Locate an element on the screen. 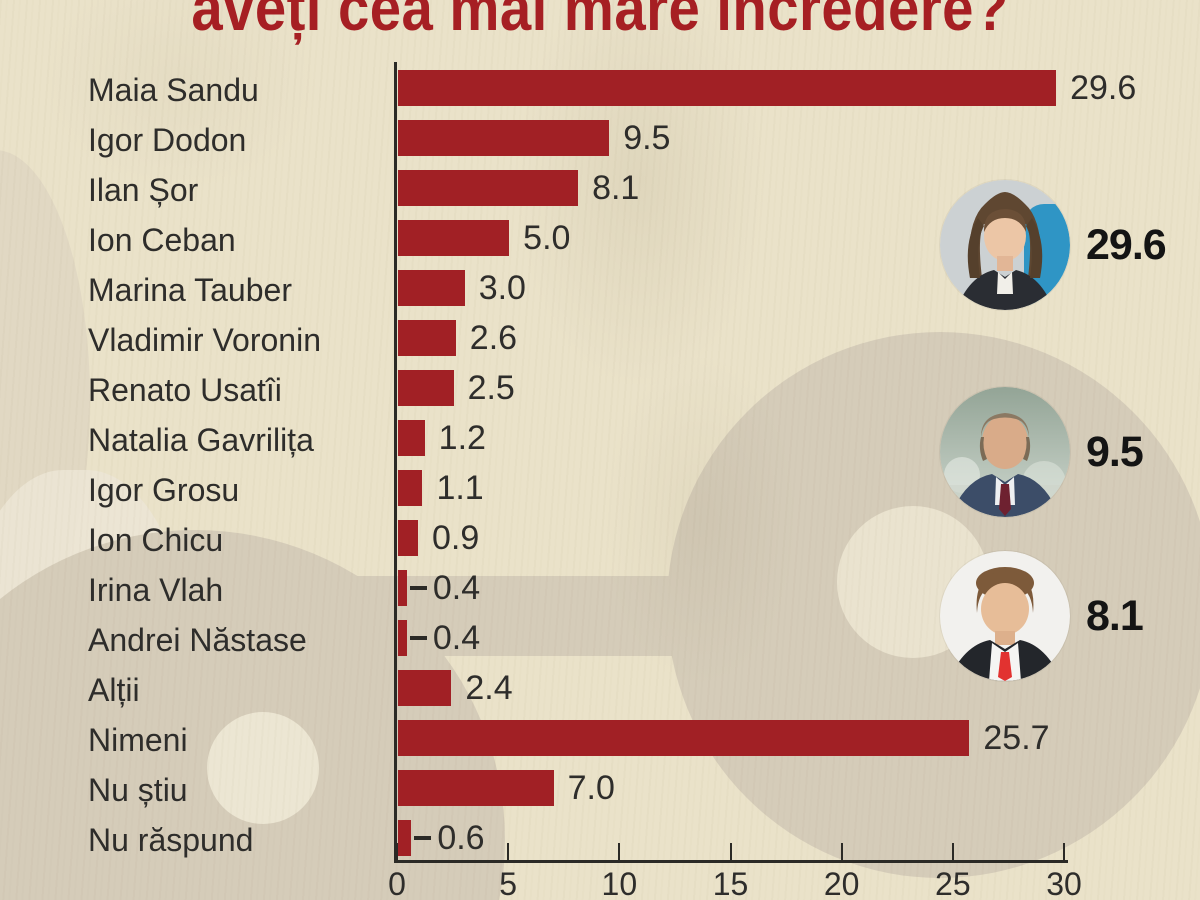 The image size is (1200, 900). value-label: 9.5 is located at coordinates (647, 138).